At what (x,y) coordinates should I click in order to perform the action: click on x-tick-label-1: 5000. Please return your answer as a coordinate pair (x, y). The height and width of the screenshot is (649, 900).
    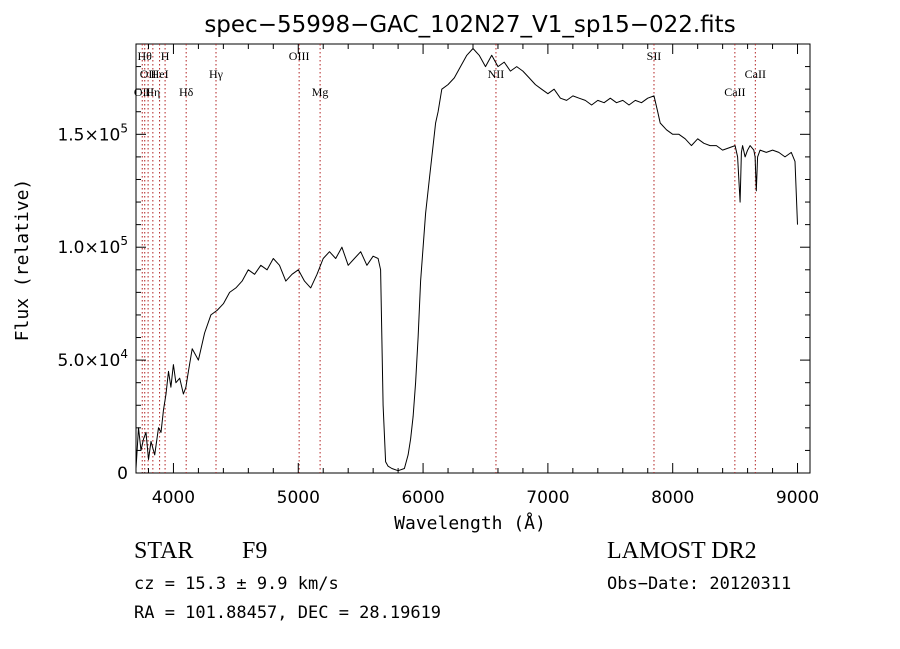
    Looking at the image, I should click on (298, 498).